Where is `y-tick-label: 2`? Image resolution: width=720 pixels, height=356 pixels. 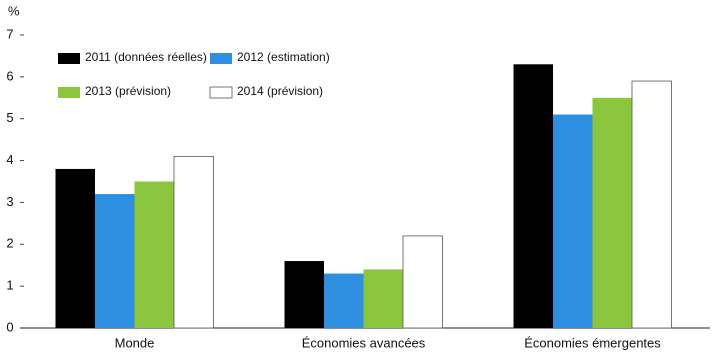 y-tick-label: 2 is located at coordinates (9, 243).